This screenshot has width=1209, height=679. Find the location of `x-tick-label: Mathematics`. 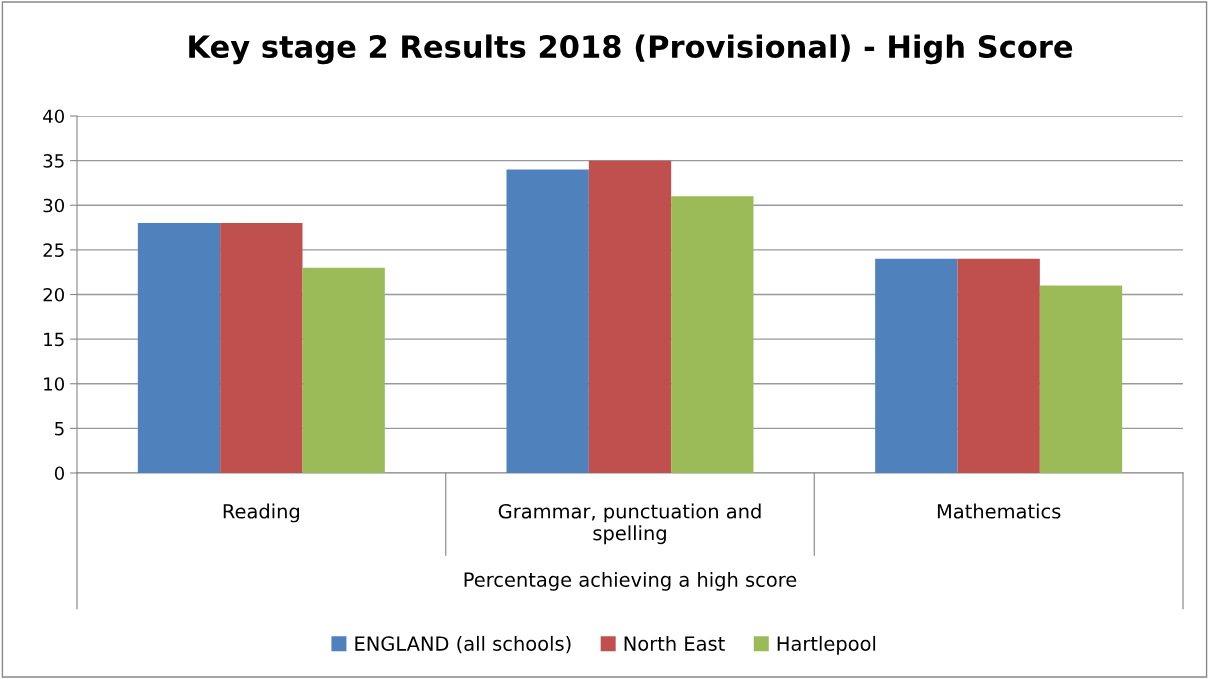

x-tick-label: Mathematics is located at coordinates (999, 511).